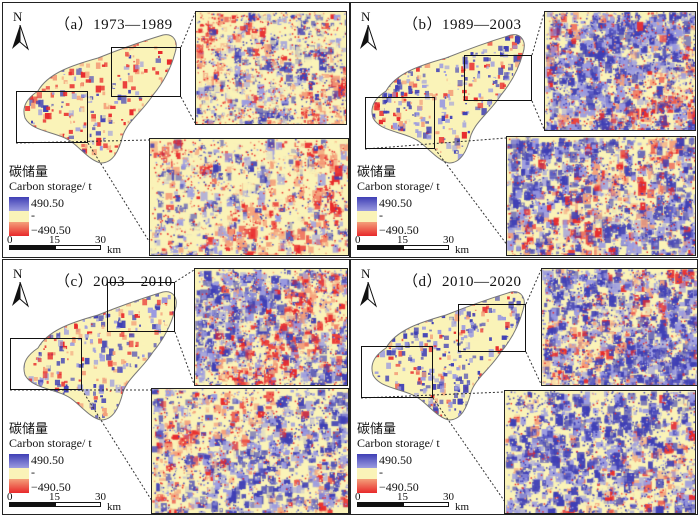  Describe the element at coordinates (114, 25) in the screenshot. I see `panel-title: （a）1973—1989` at that location.